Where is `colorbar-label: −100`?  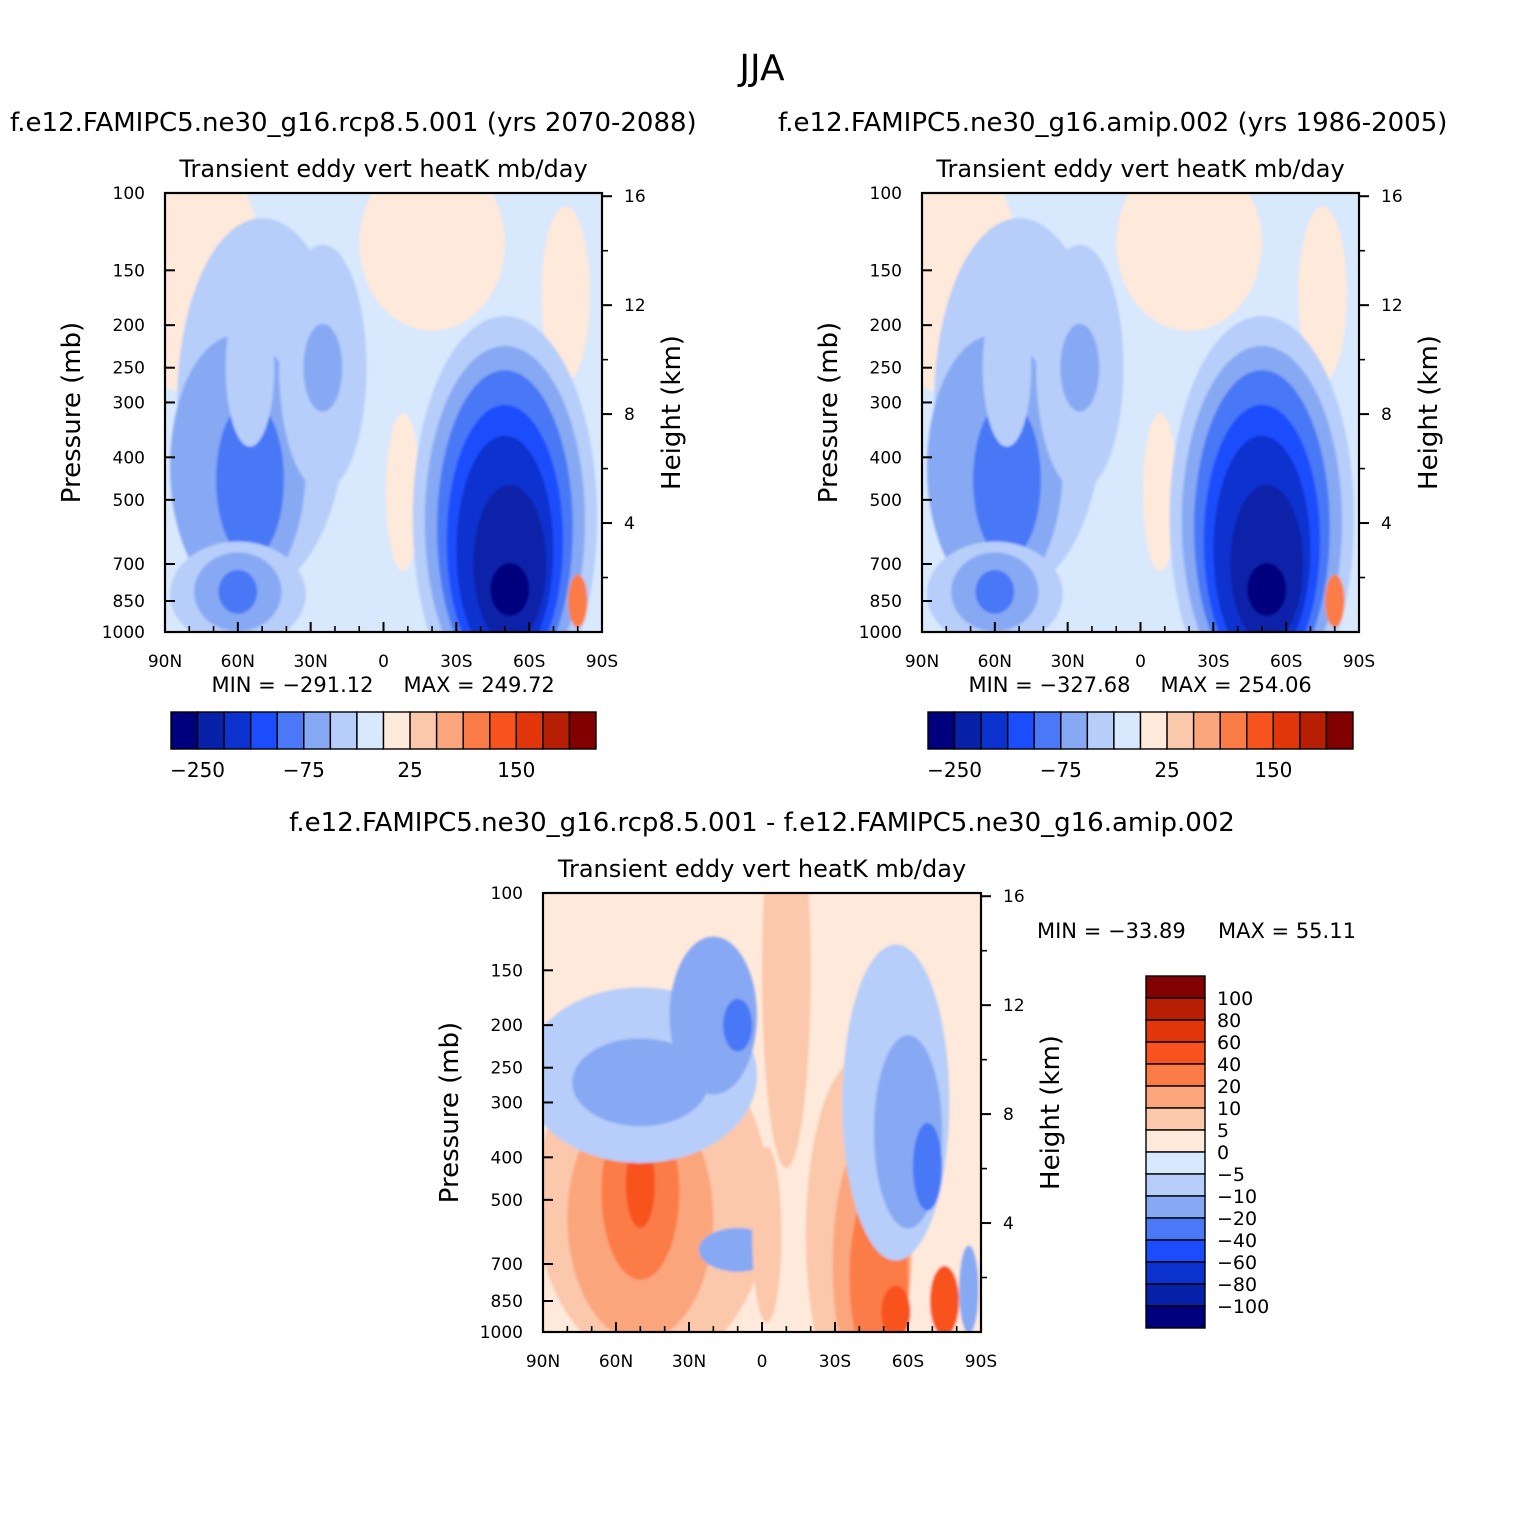 colorbar-label: −100 is located at coordinates (1243, 1307).